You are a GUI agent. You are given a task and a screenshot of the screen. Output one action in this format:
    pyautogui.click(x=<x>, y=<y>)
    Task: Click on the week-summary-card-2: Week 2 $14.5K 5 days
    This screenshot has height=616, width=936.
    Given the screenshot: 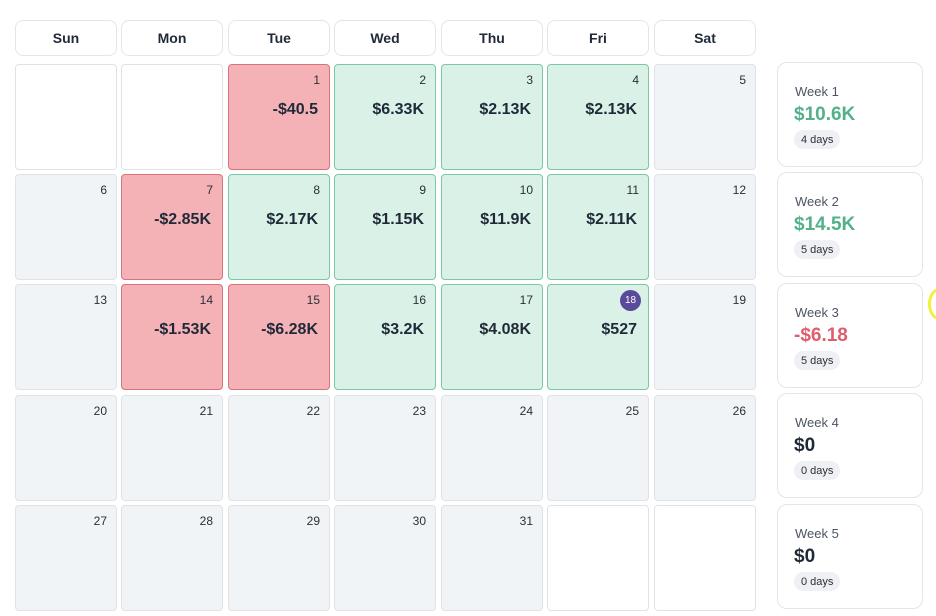 What is the action you would take?
    pyautogui.click(x=850, y=224)
    